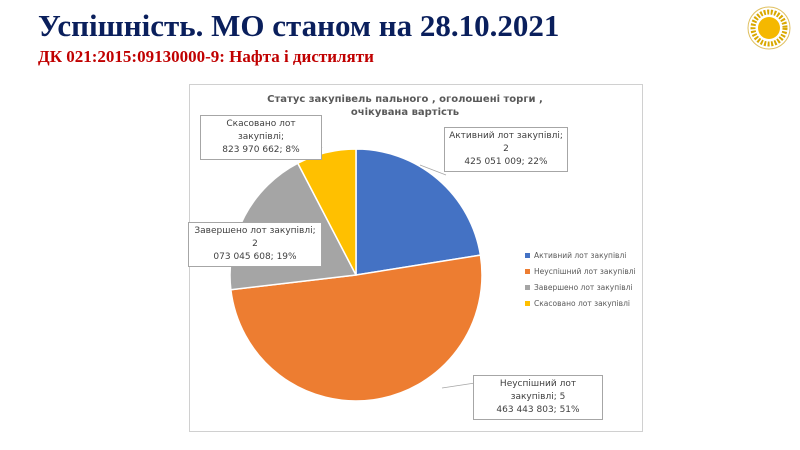  Describe the element at coordinates (433, 170) in the screenshot. I see `leader-line-active` at that location.